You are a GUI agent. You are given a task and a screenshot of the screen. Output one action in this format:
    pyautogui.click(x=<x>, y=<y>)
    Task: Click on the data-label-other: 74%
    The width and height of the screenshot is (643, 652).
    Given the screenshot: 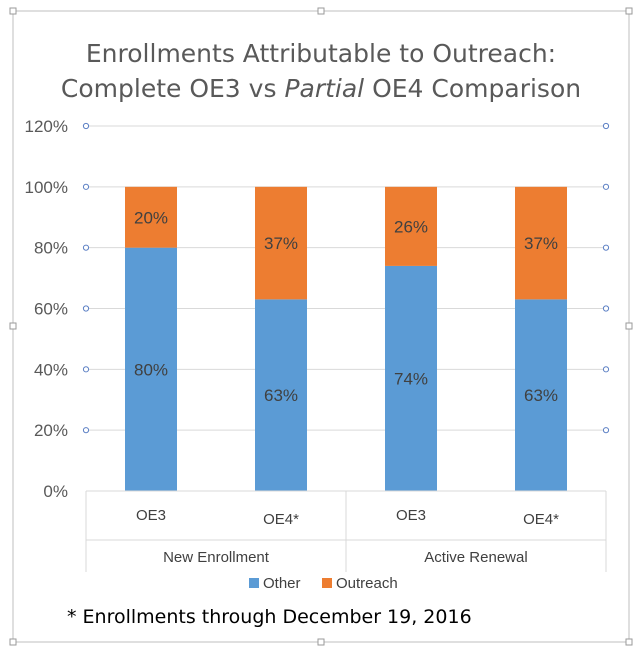 What is the action you would take?
    pyautogui.click(x=411, y=378)
    